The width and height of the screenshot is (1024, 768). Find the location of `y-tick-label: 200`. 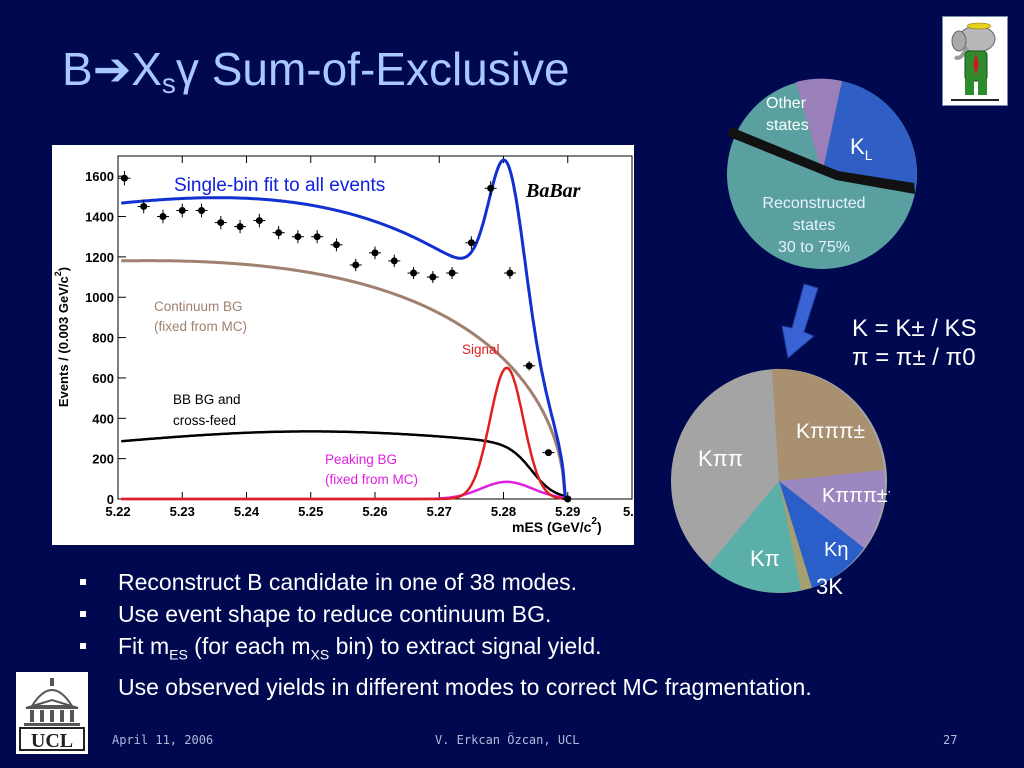

y-tick-label: 200 is located at coordinates (103, 459).